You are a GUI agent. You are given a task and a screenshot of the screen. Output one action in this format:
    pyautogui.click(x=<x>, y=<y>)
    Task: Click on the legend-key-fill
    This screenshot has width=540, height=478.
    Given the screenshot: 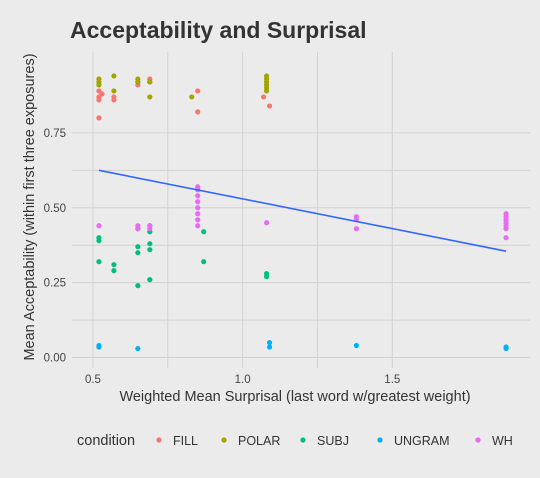 What is the action you would take?
    pyautogui.click(x=159, y=440)
    